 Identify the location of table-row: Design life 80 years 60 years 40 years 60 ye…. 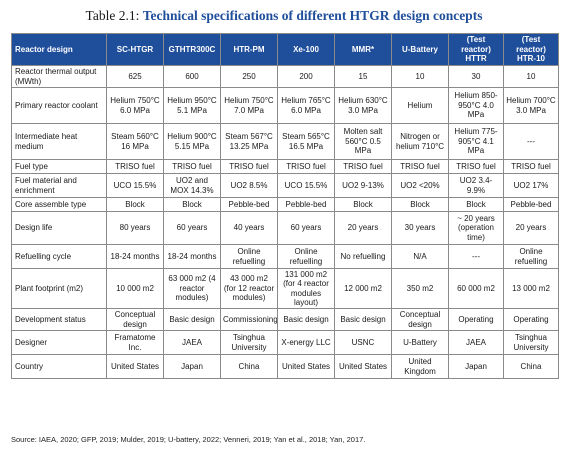
(285, 228).